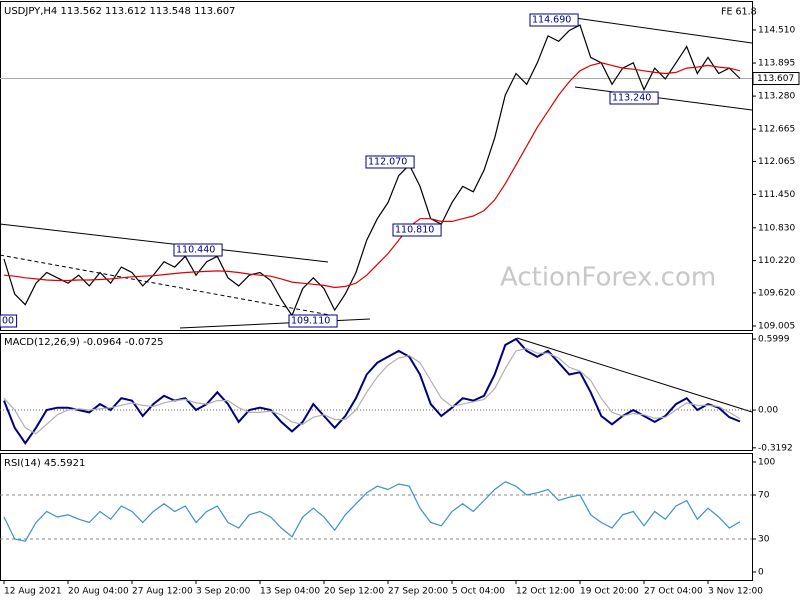 Image resolution: width=800 pixels, height=600 pixels. Describe the element at coordinates (418, 592) in the screenshot. I see `x-tick-label: 27 Sep 20:00` at that location.